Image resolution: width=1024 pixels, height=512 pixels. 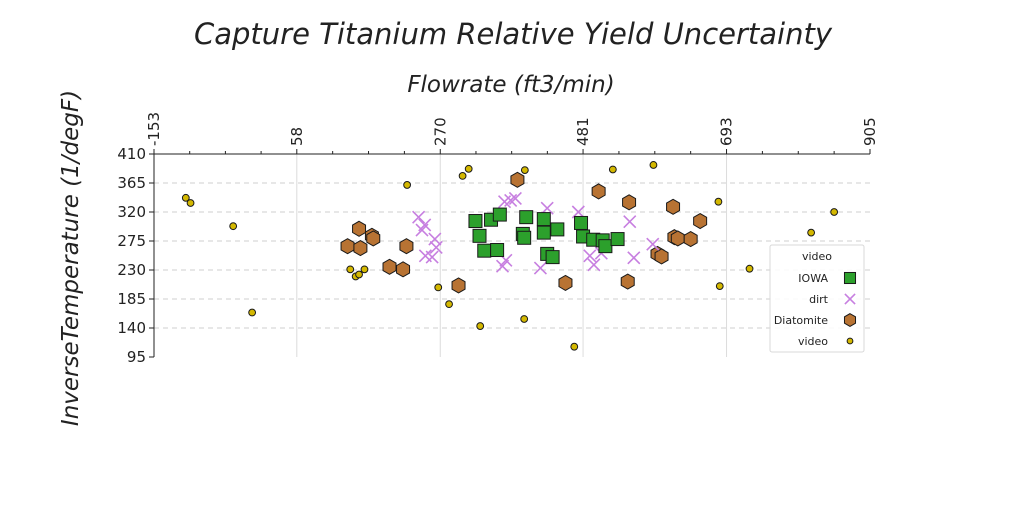 What do you see at coordinates (583, 131) in the screenshot?
I see `x-tick-label: 481` at bounding box center [583, 131].